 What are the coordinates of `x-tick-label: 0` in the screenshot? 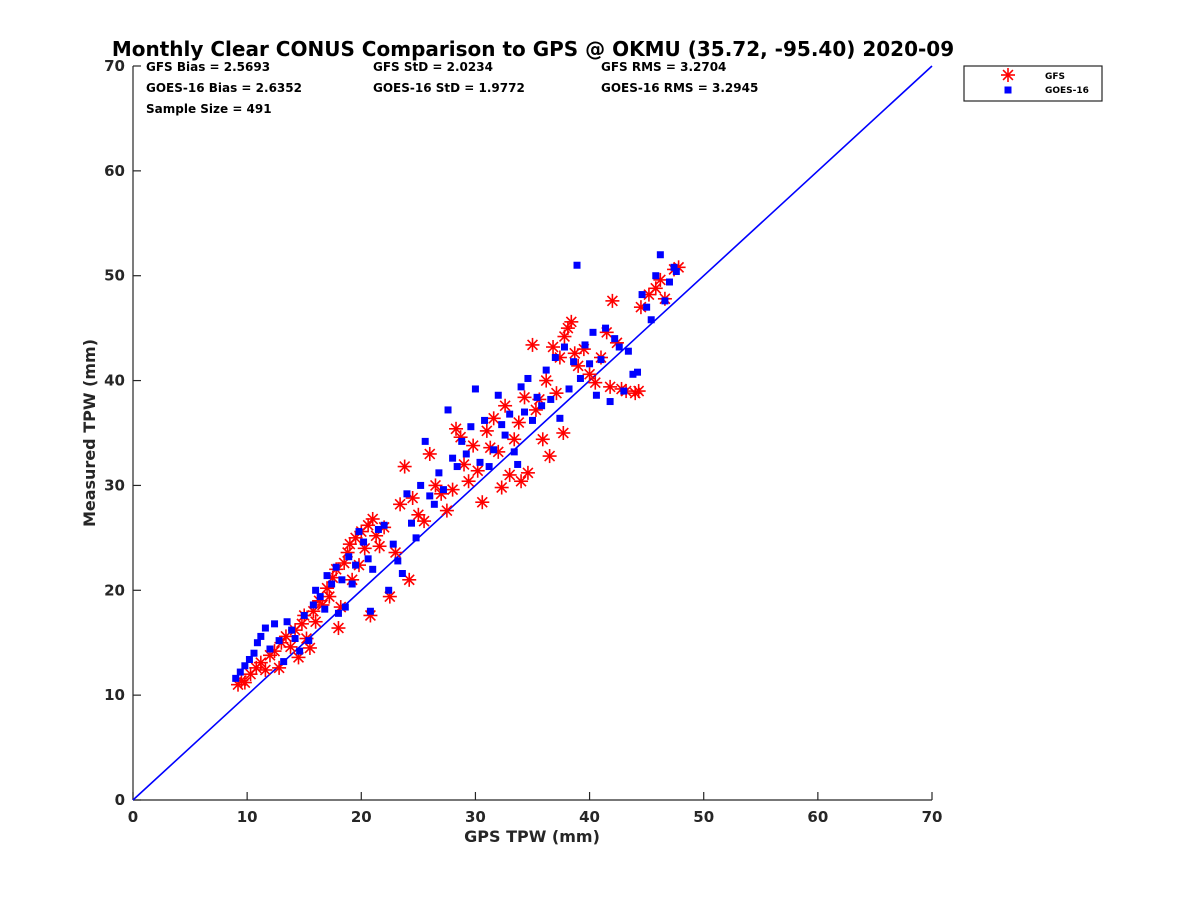 It's located at (133, 817).